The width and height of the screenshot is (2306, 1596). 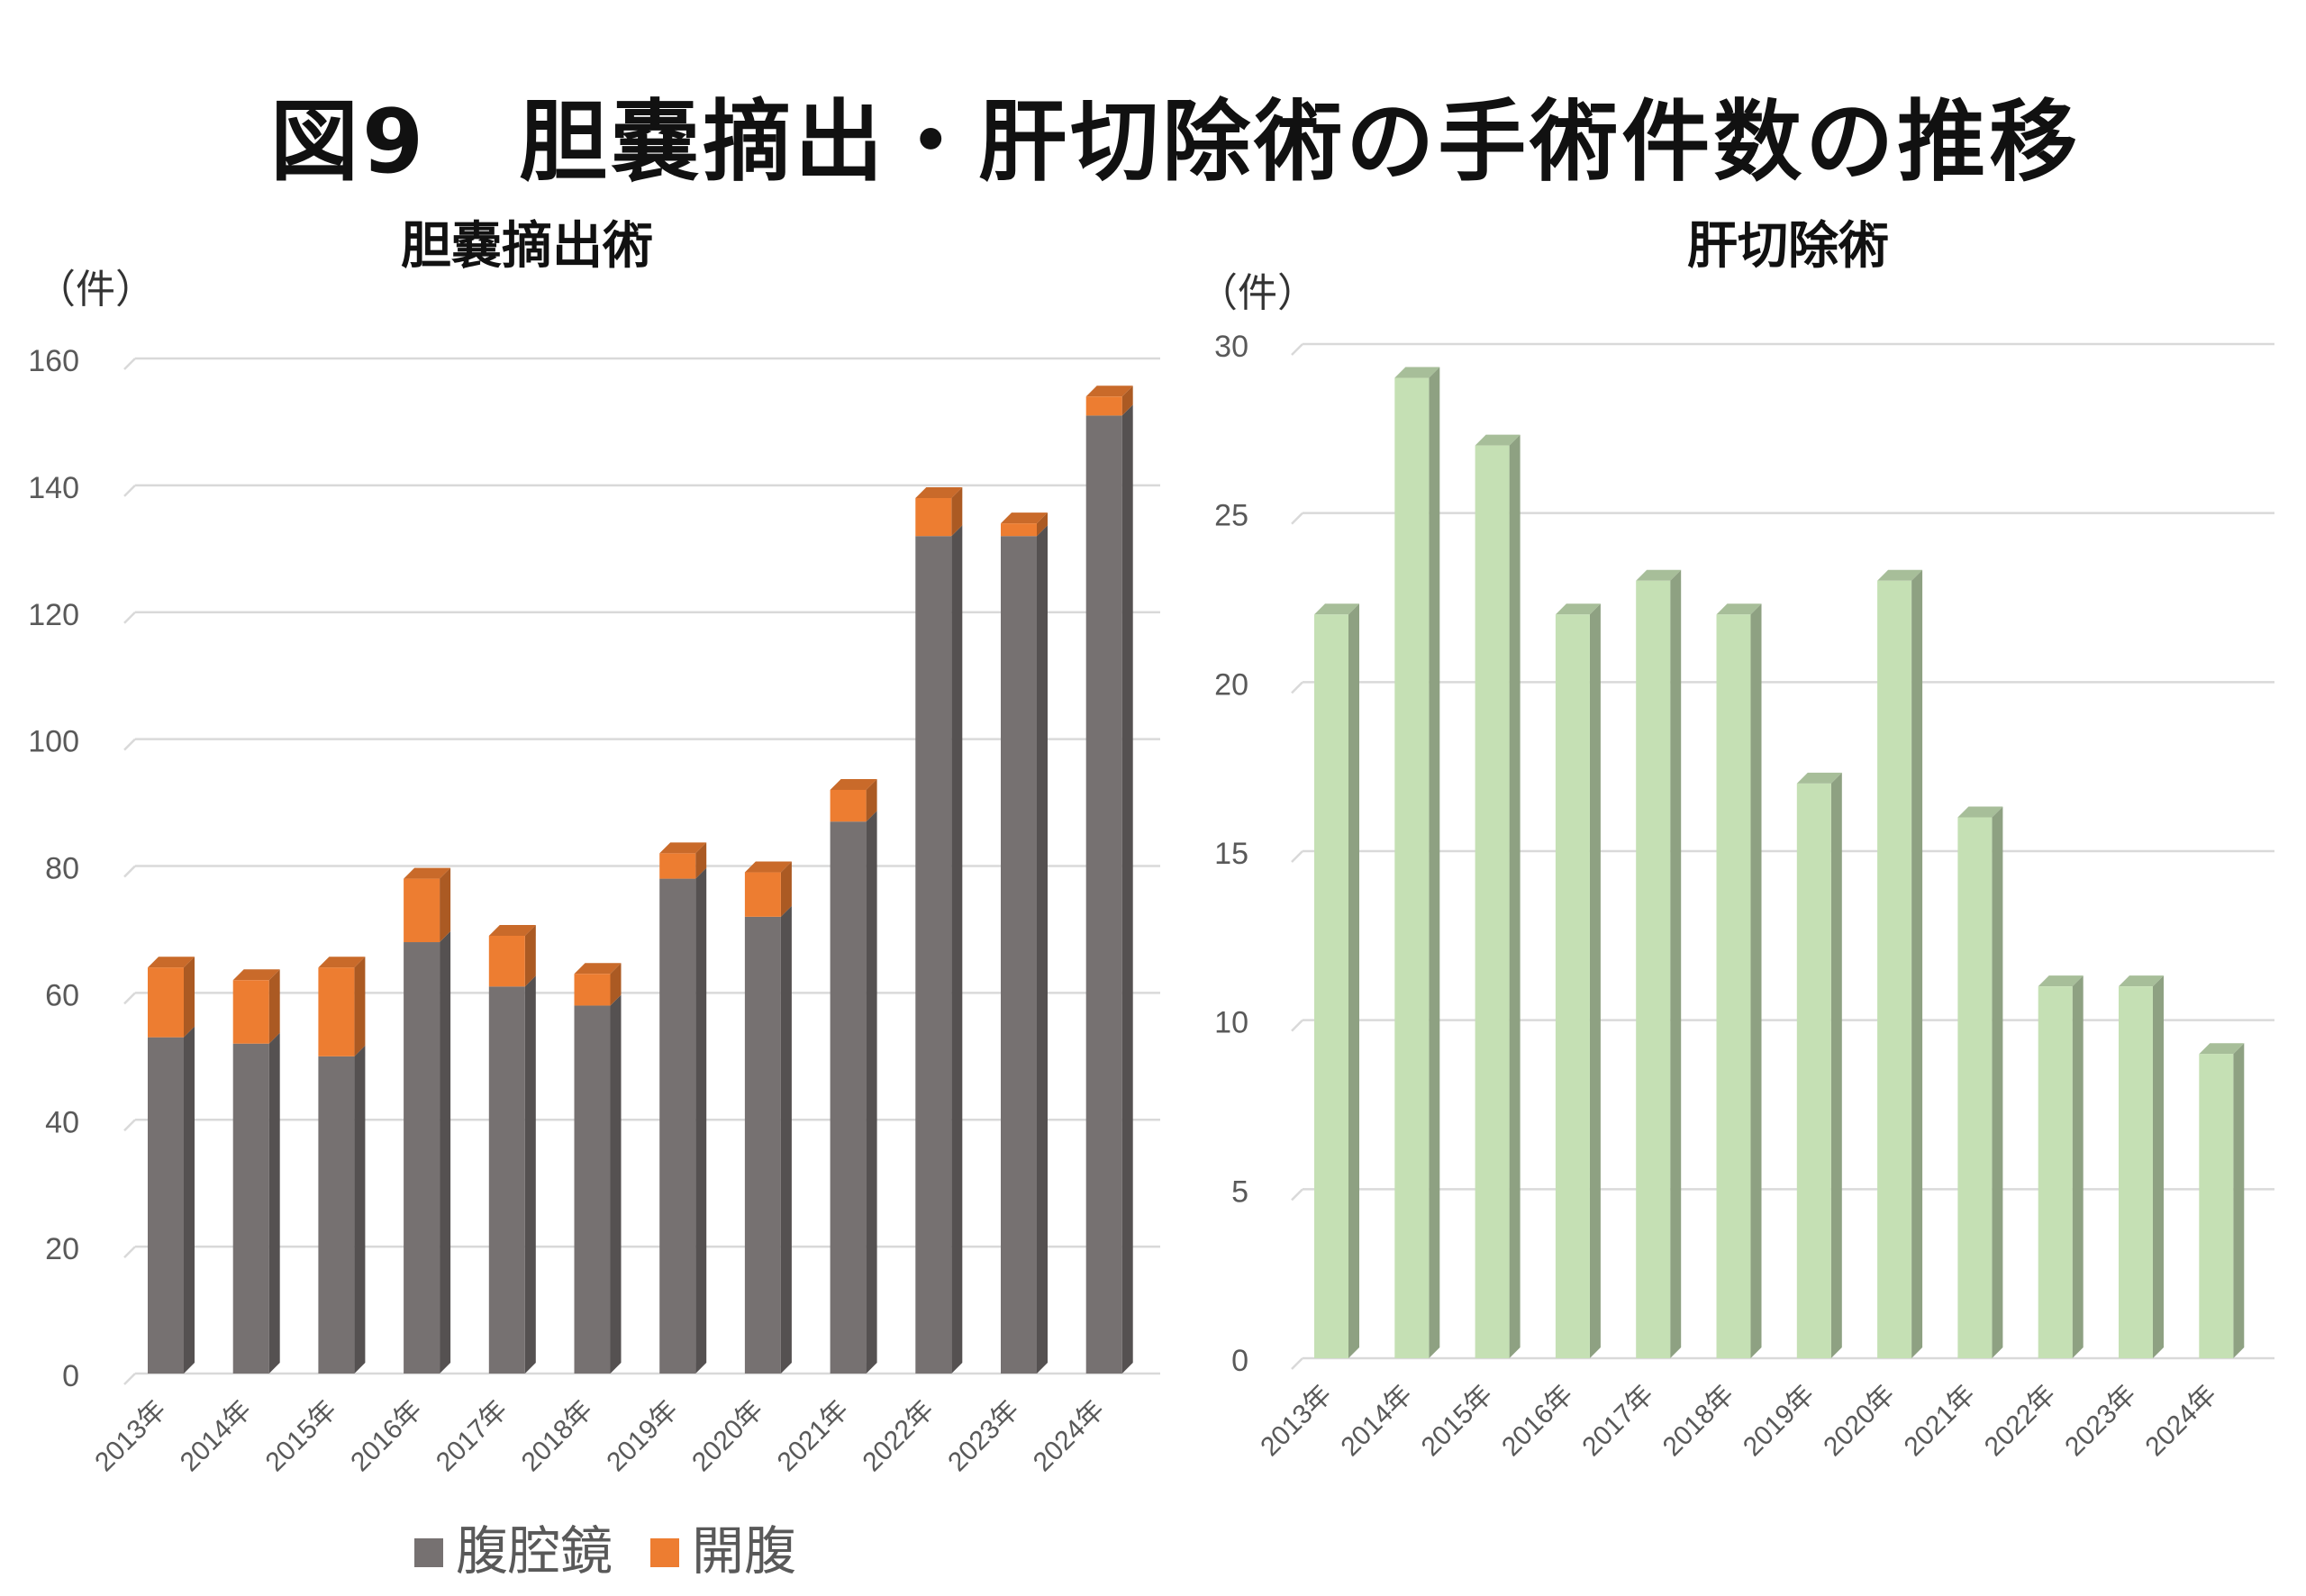 What do you see at coordinates (642, 1436) in the screenshot?
I see `chart-0-x-tick: 2019年` at bounding box center [642, 1436].